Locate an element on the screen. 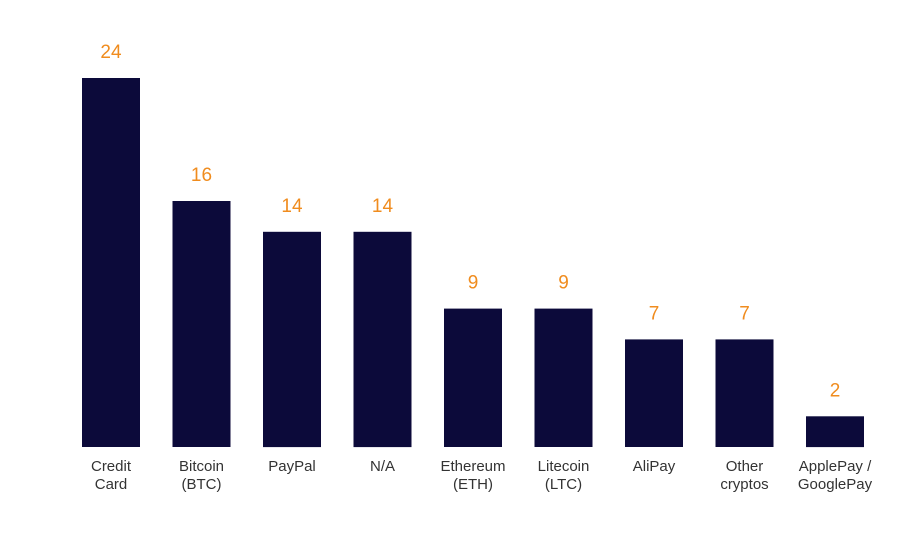  category-label-6: AliPay is located at coordinates (654, 466).